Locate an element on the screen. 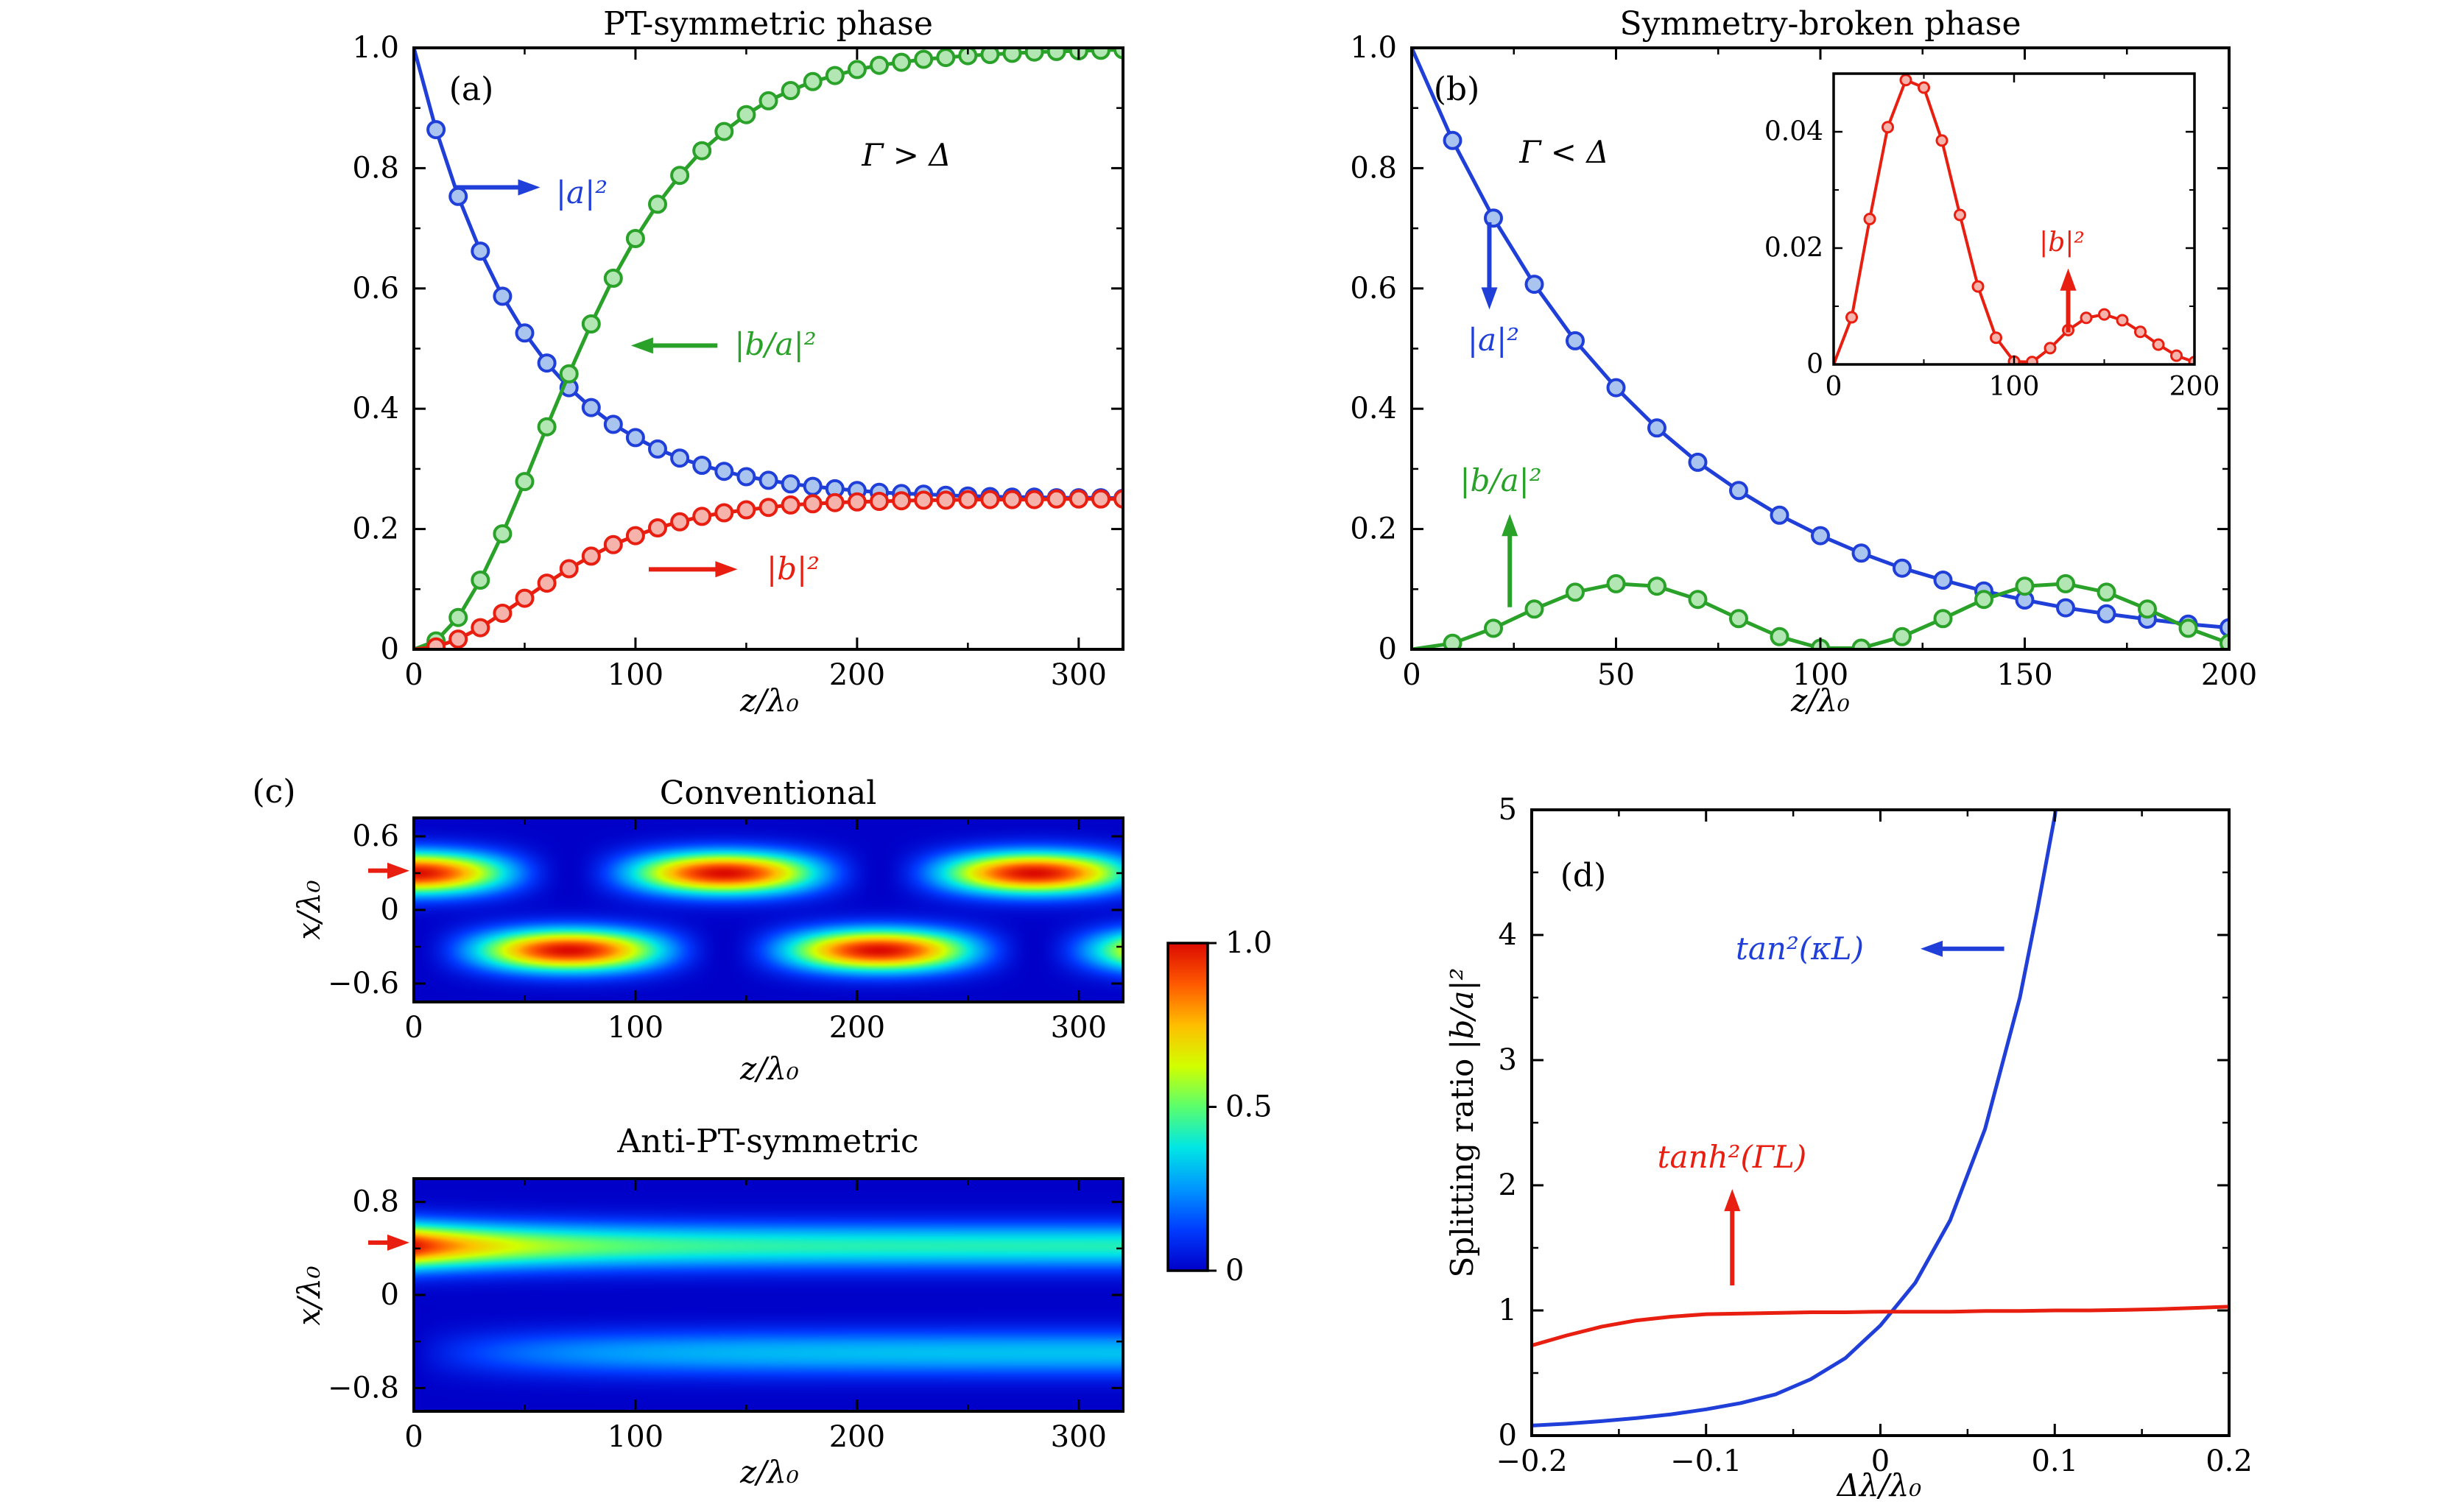 Image resolution: width=2464 pixels, height=1507 pixels. colorbar-tick-label: 1.0 is located at coordinates (1249, 943).